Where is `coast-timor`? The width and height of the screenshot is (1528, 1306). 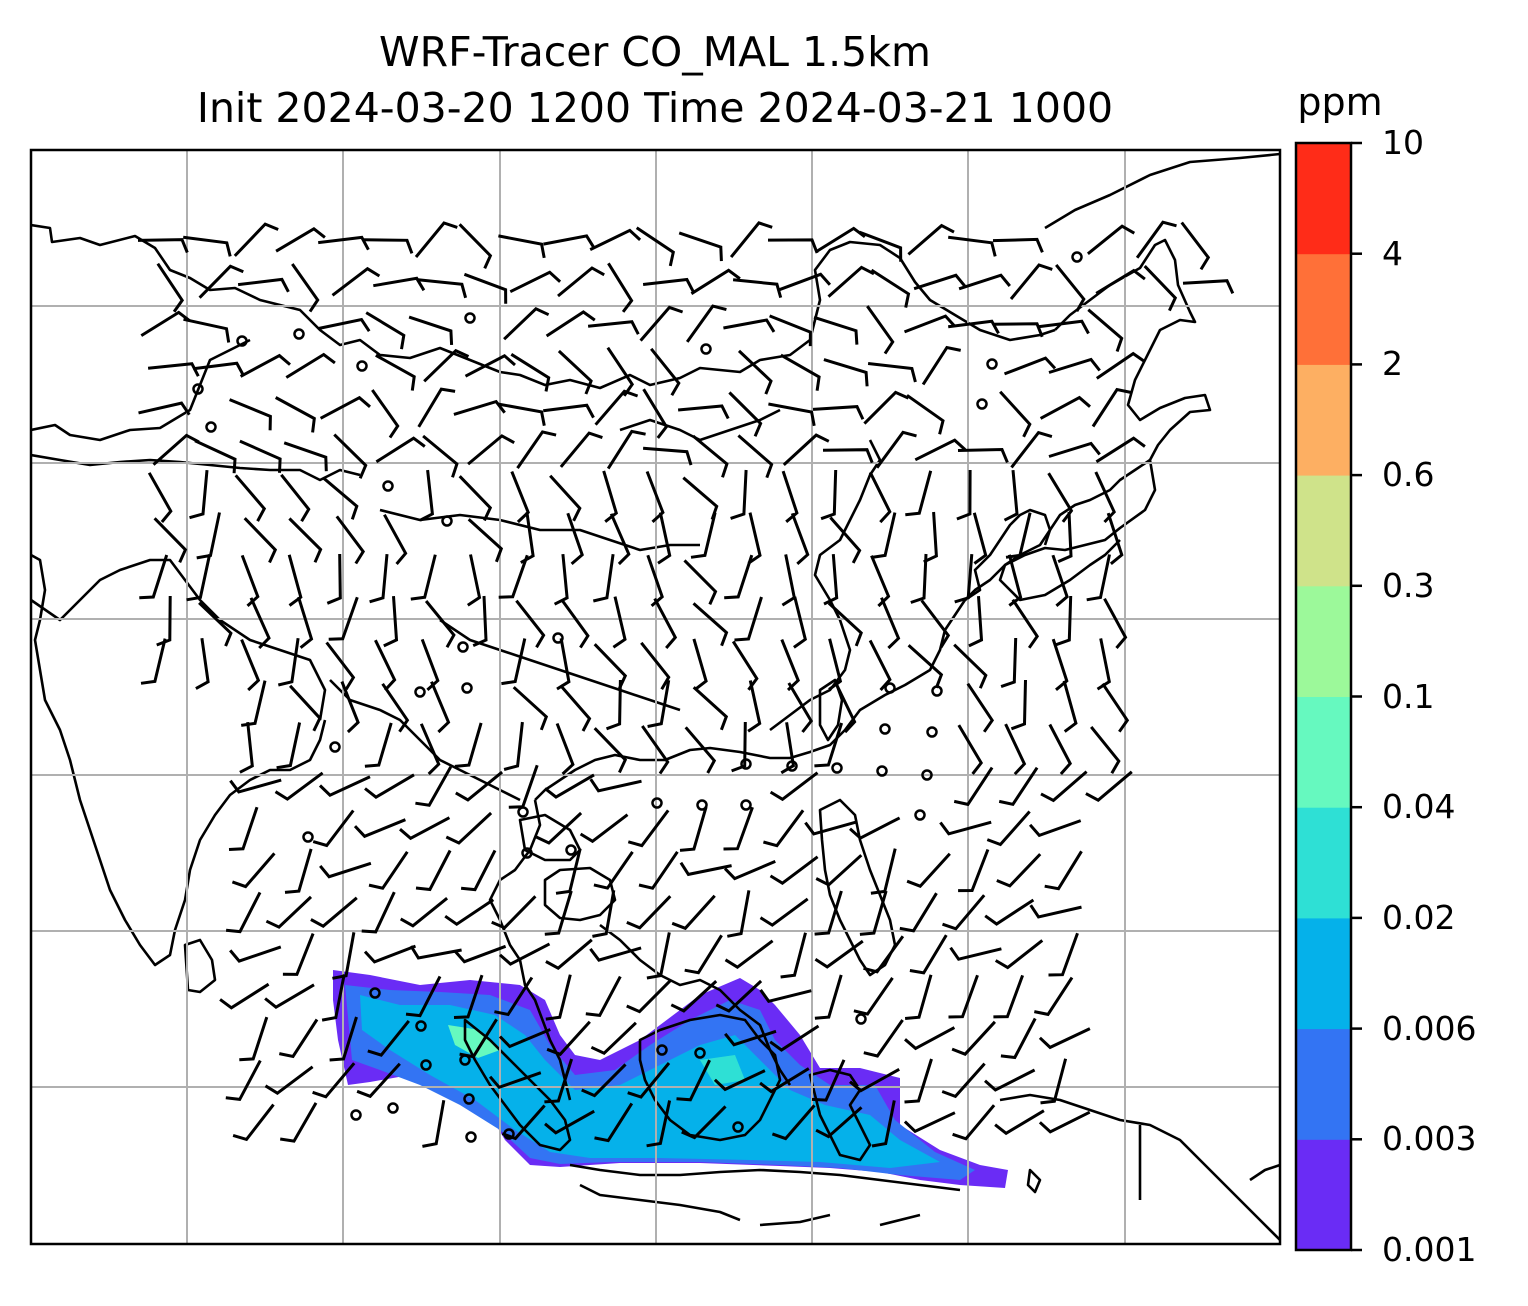 coast-timor is located at coordinates (1034, 1181).